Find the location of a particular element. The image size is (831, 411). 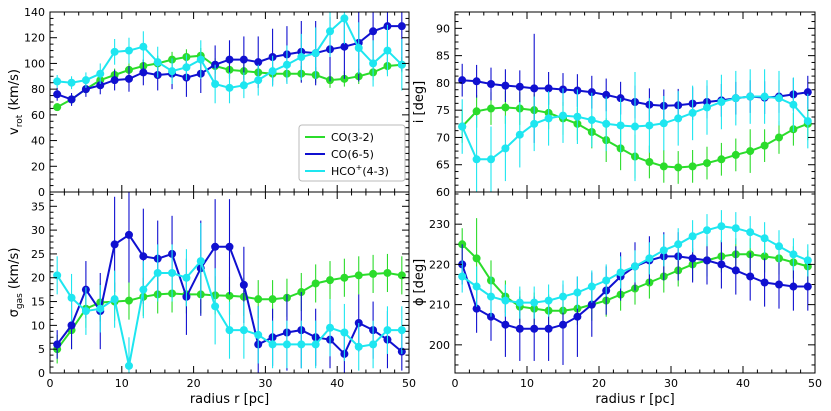

legend-entry: CO(3-2) is located at coordinates (339, 137).